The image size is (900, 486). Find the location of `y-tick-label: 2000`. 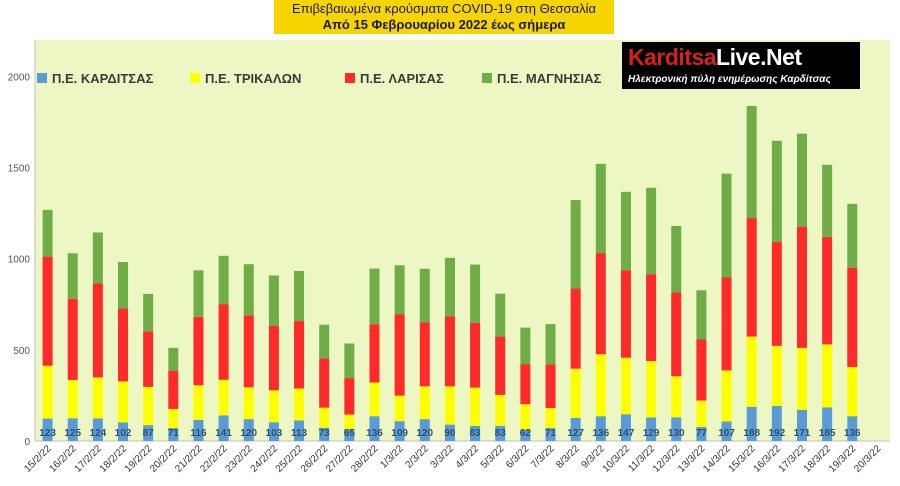

y-tick-label: 2000 is located at coordinates (19, 77).